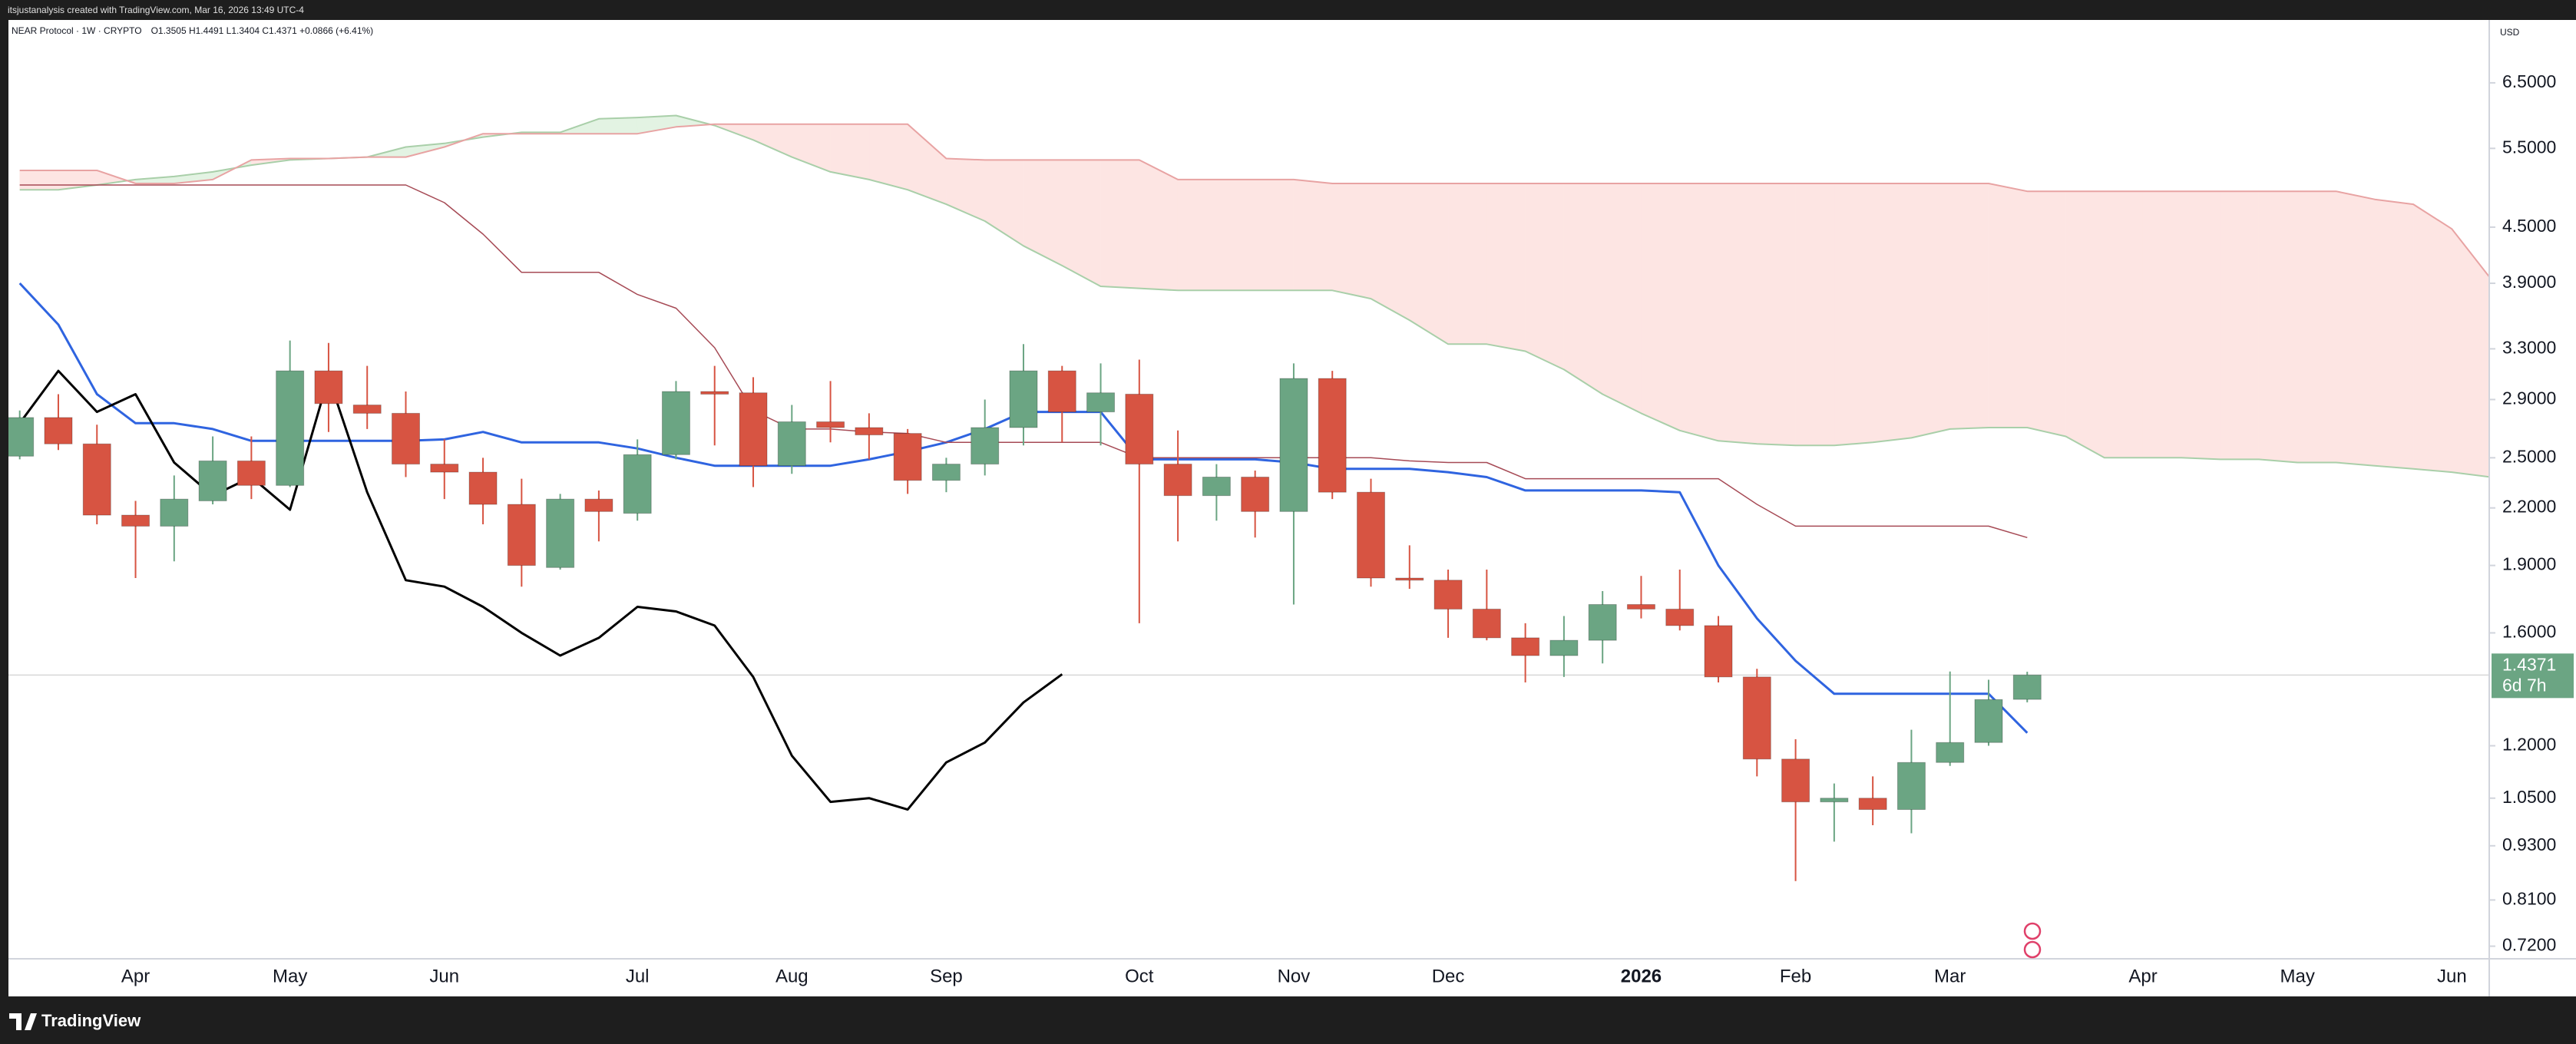 Image resolution: width=2576 pixels, height=1044 pixels. What do you see at coordinates (2529, 81) in the screenshot?
I see `y-tick-label: 6.5000` at bounding box center [2529, 81].